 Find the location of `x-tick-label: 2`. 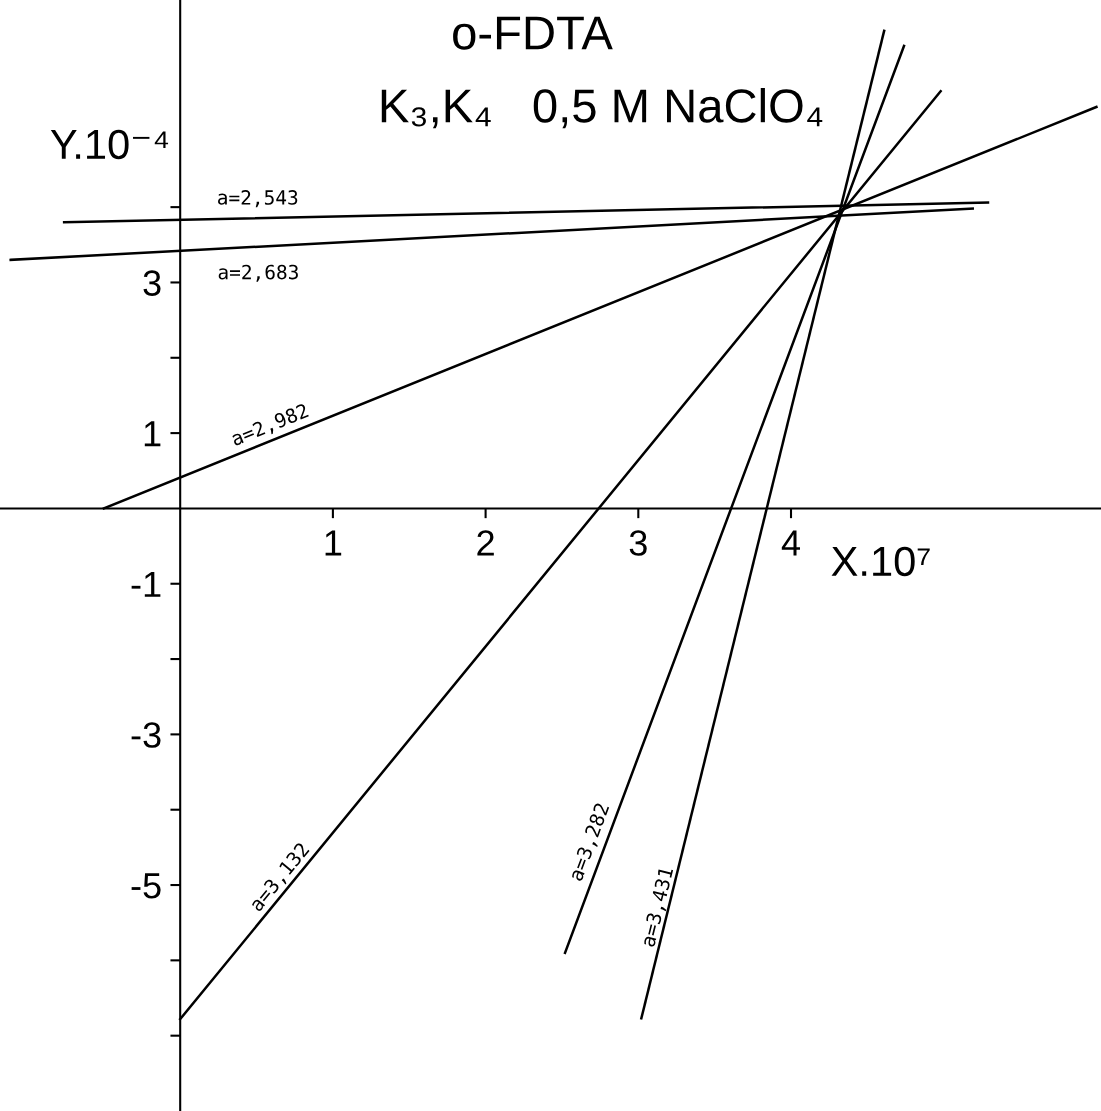

x-tick-label: 2 is located at coordinates (485, 543).